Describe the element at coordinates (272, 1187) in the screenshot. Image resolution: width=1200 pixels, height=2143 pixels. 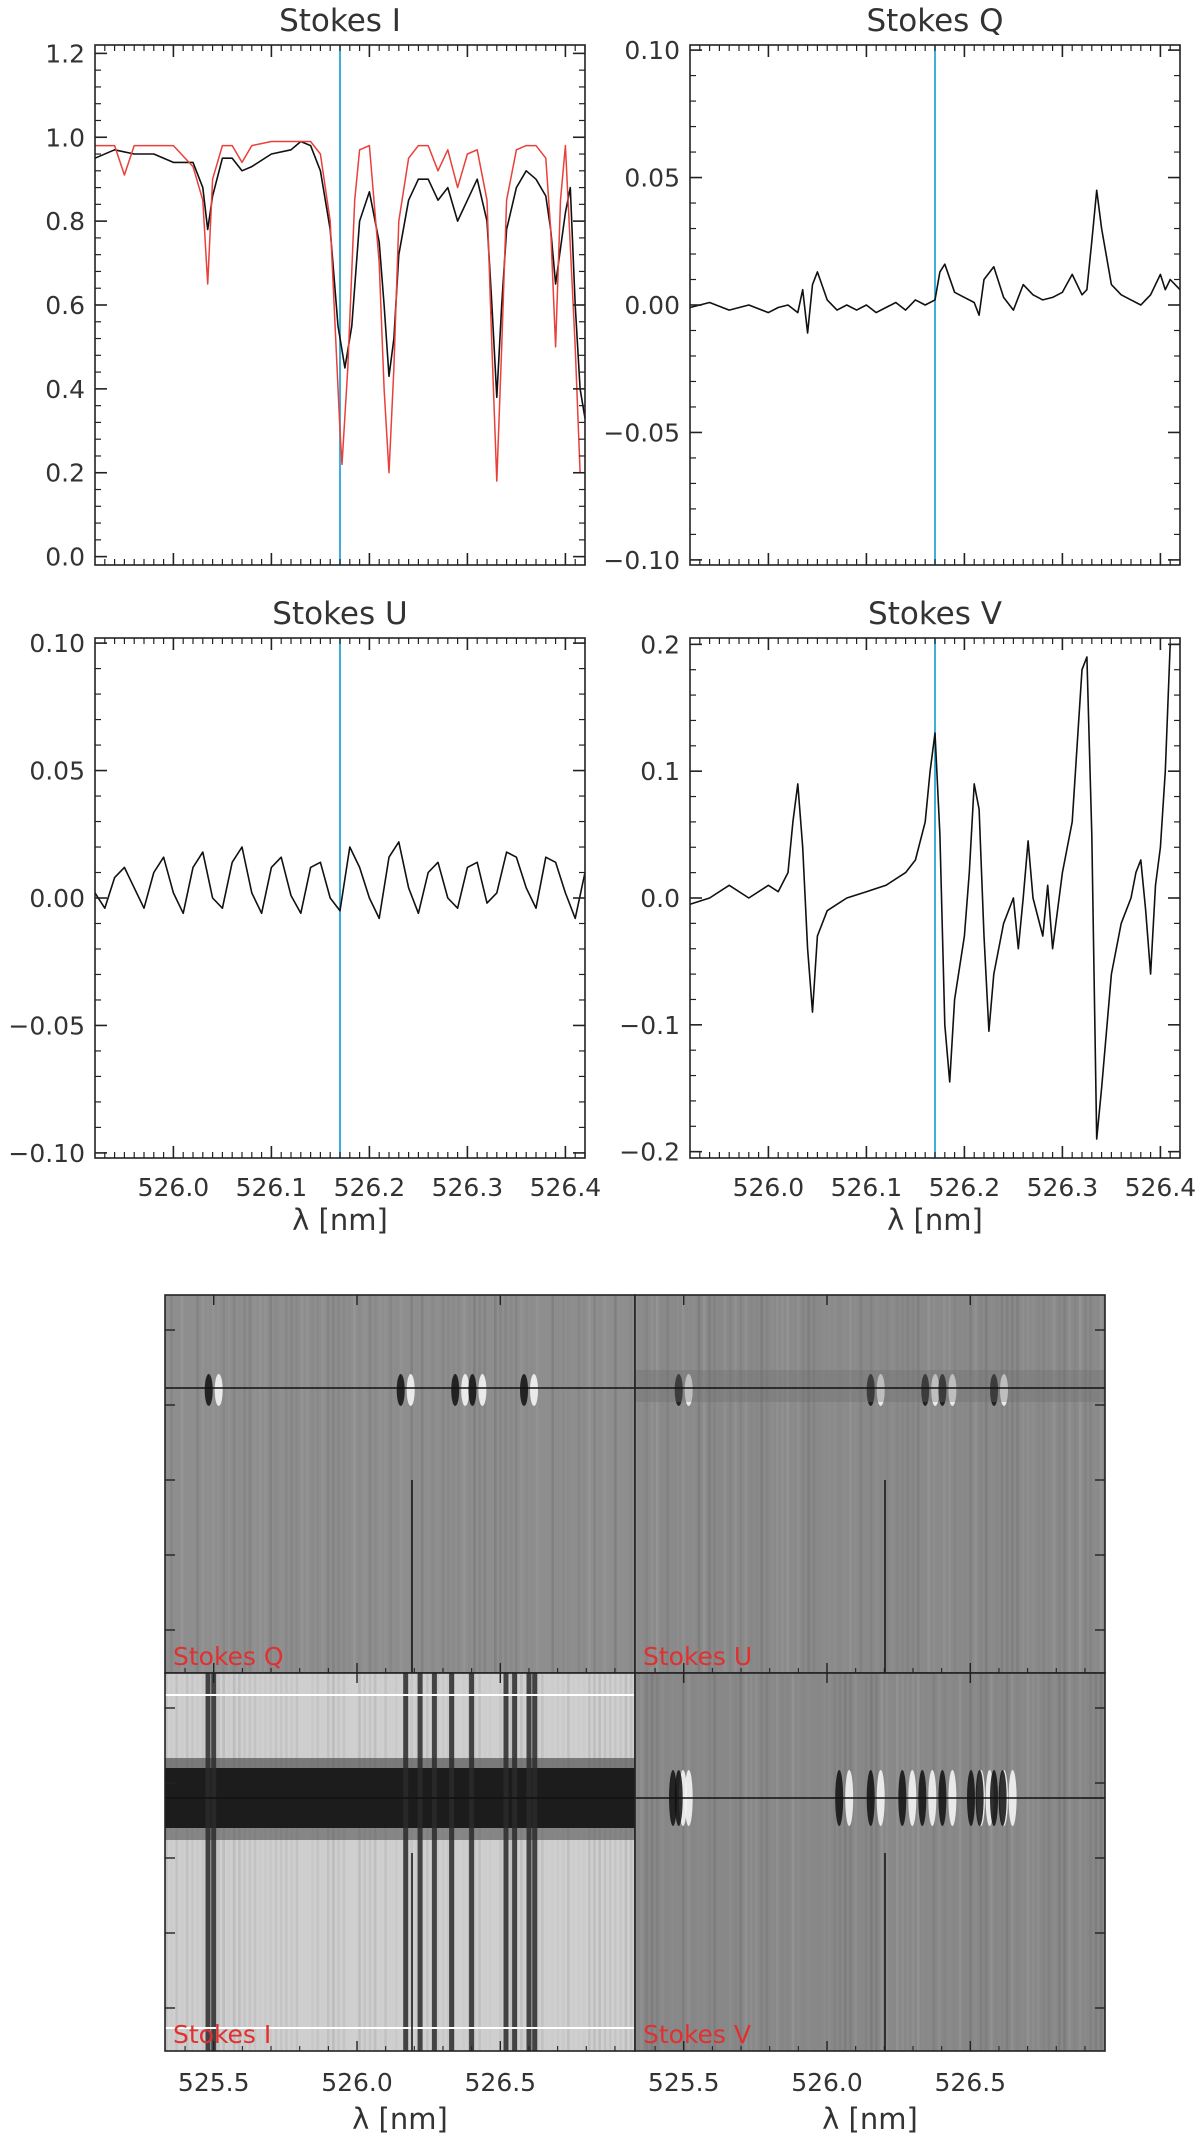
I see `stokes-u-xtick-label-1: 526.1` at that location.